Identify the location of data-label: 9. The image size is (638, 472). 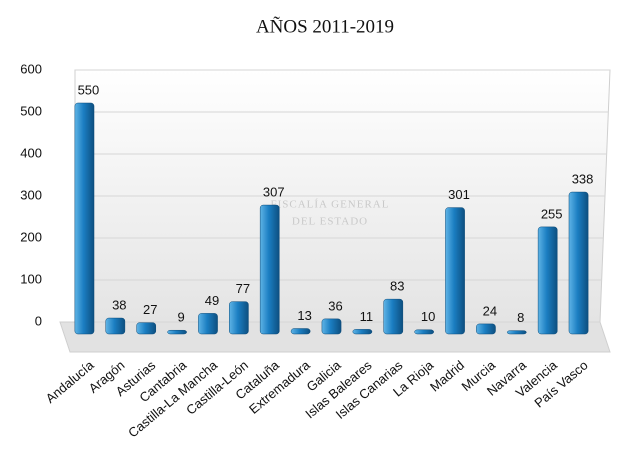
(180, 317).